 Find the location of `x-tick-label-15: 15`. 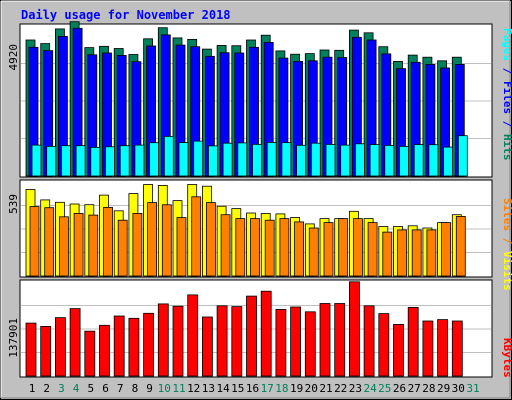

x-tick-label-15: 15 is located at coordinates (237, 388).